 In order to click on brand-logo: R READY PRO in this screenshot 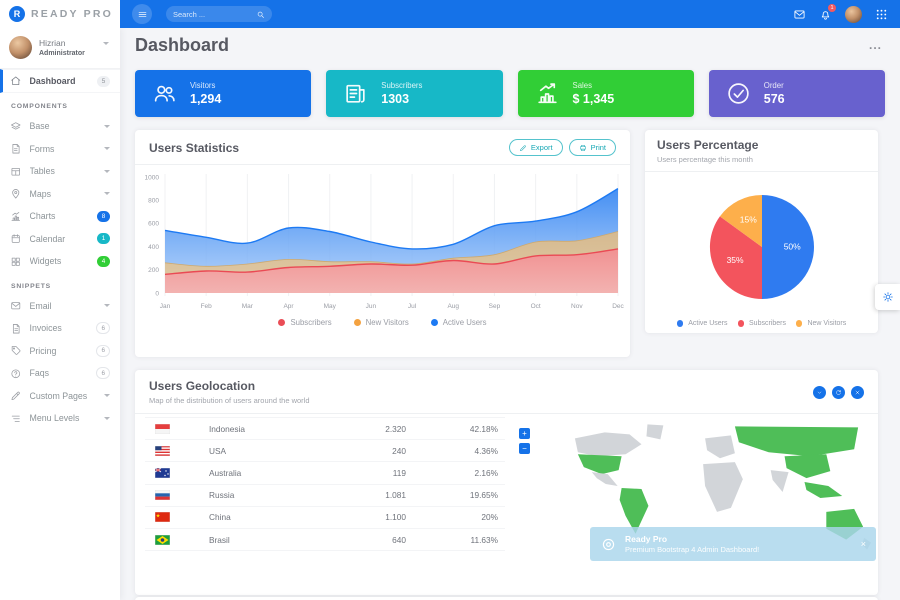, I will do `click(60, 14)`.